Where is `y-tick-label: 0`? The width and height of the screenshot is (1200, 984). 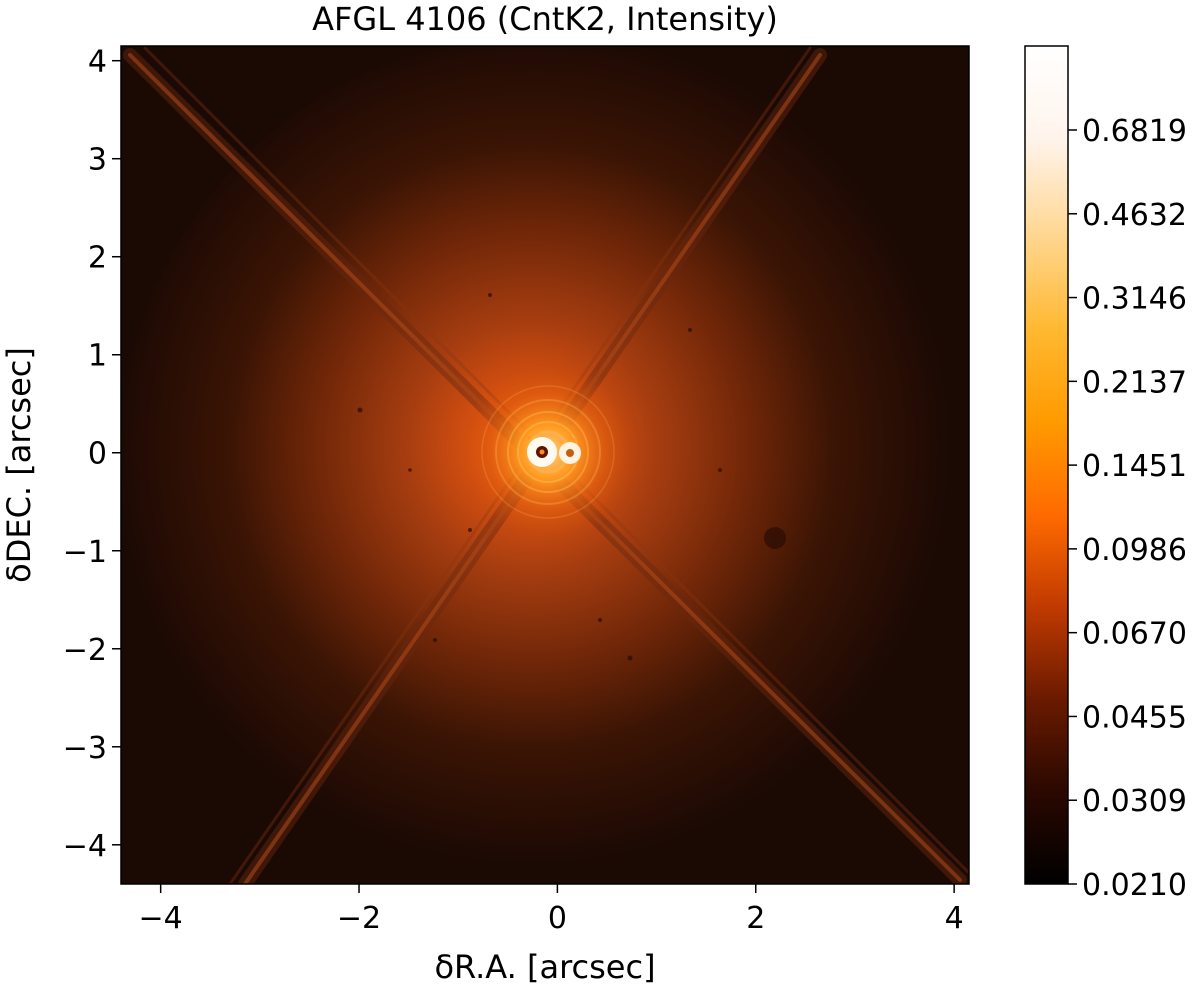
y-tick-label: 0 is located at coordinates (97, 454).